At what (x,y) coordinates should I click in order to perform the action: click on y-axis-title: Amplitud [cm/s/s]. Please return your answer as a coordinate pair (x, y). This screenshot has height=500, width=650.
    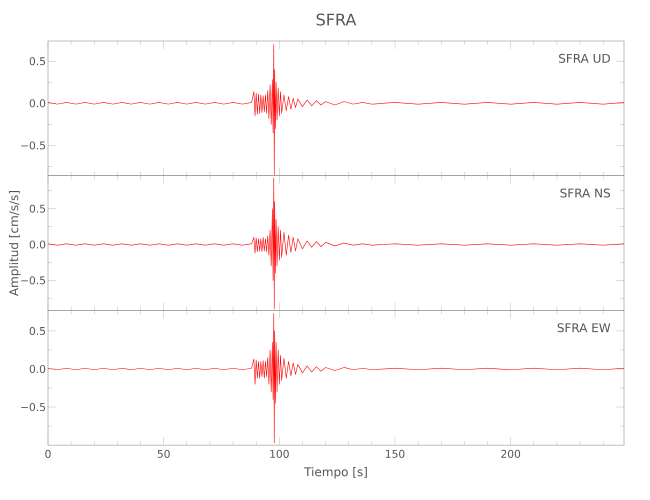
    Looking at the image, I should click on (15, 243).